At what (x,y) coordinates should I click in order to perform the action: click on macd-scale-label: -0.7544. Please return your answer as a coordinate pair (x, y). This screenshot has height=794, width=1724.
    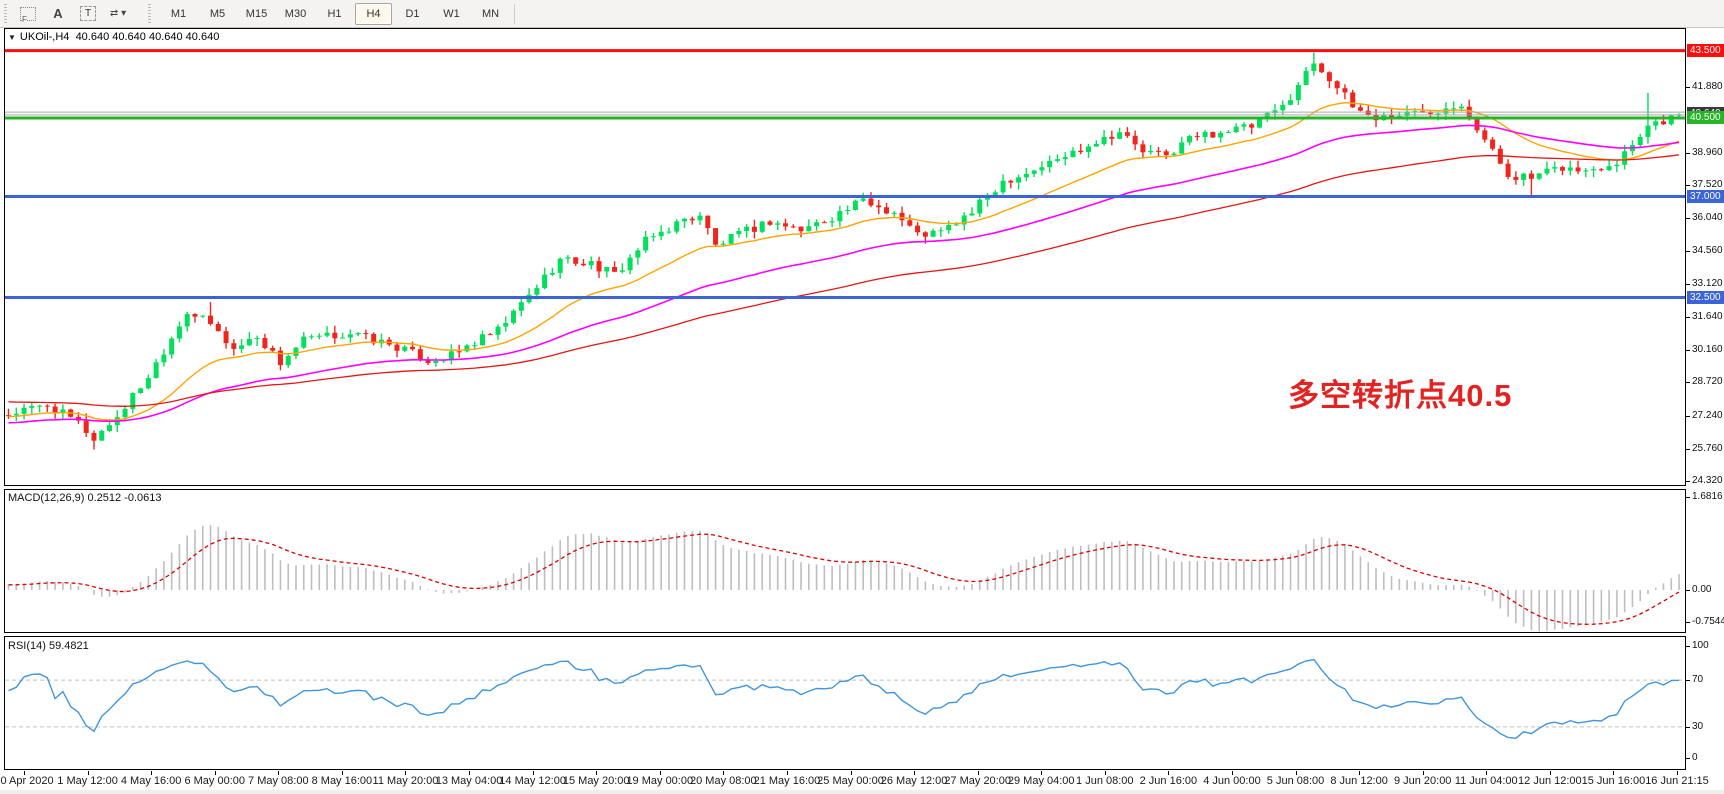
    Looking at the image, I should click on (1708, 621).